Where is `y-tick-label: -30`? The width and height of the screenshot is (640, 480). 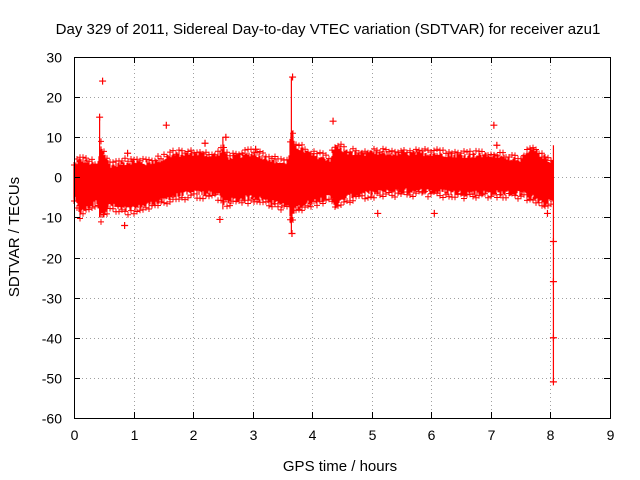
y-tick-label: -30 is located at coordinates (52, 299).